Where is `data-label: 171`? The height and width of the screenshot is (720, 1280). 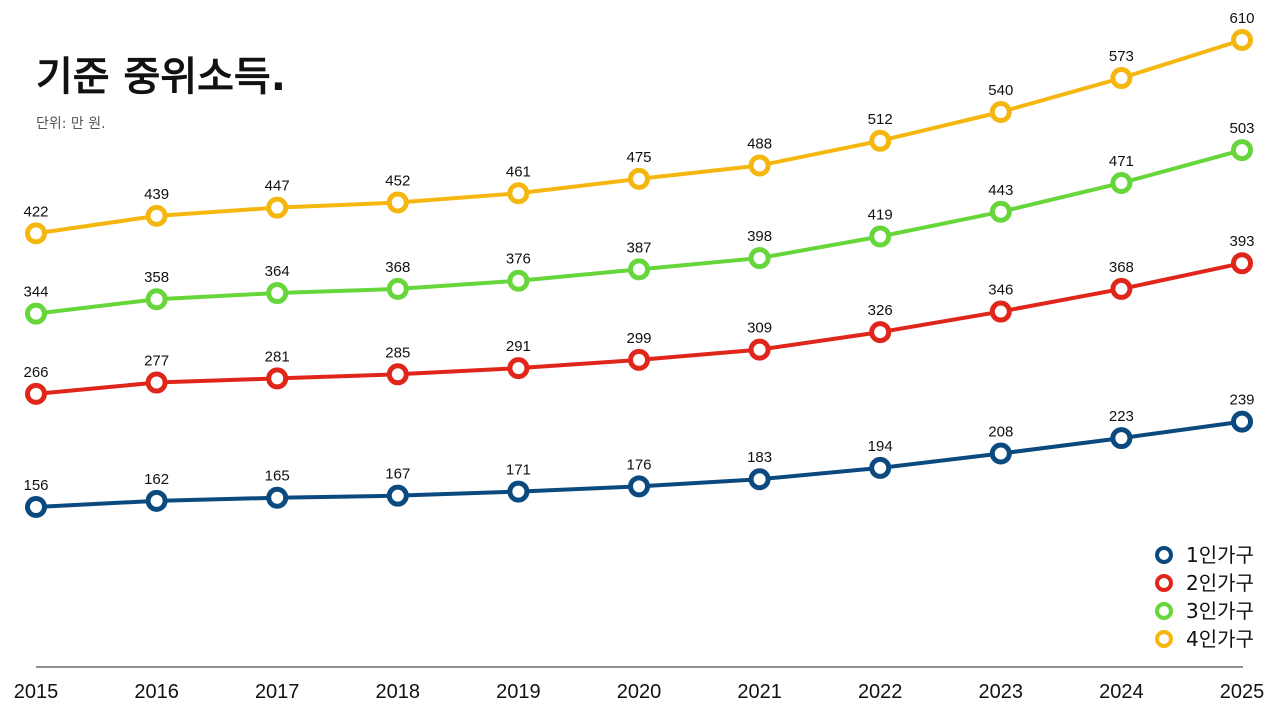
data-label: 171 is located at coordinates (518, 470).